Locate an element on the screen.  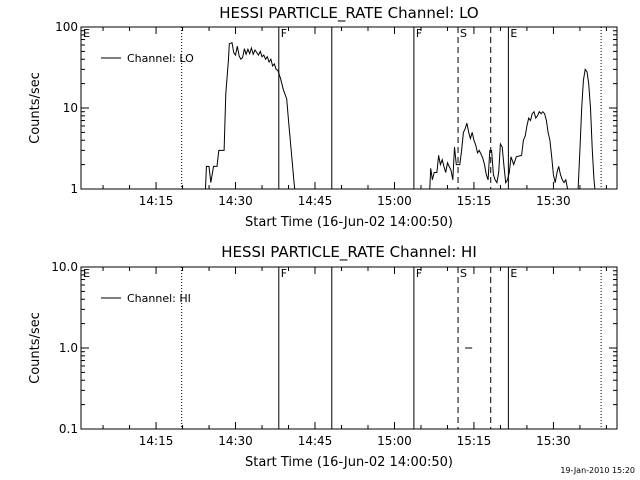
y-tick-label: 1.0 is located at coordinates (68, 348).